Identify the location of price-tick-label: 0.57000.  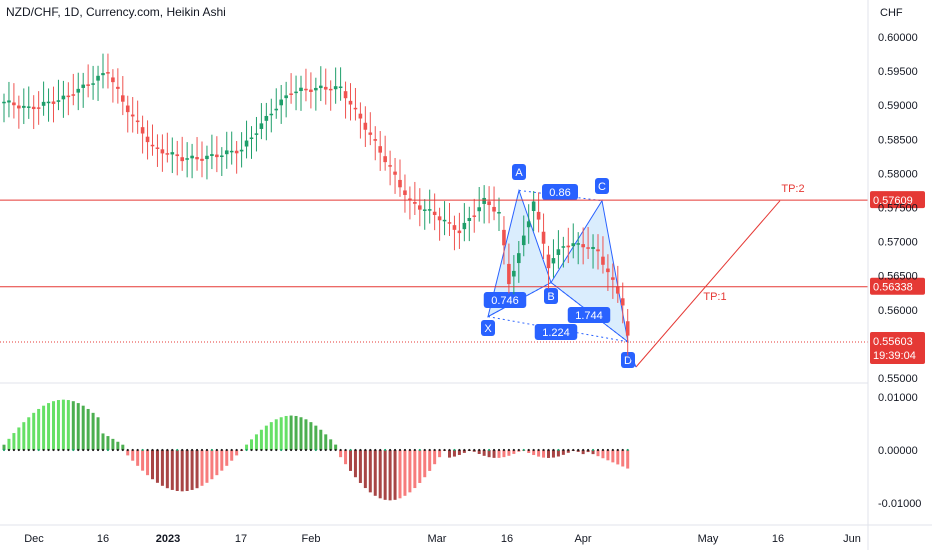
(898, 243).